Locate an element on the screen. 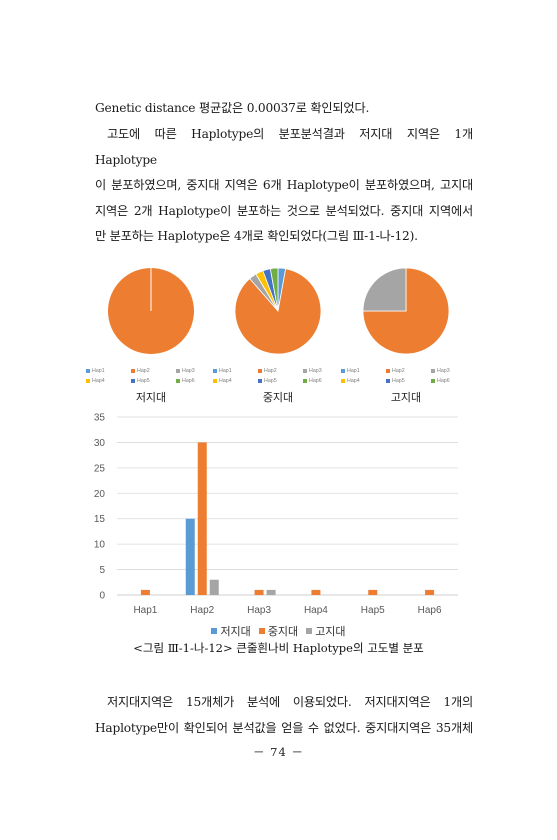 This screenshot has width=557, height=840. pie-chart-midland: Hap1 Hap2 Hap3 Hap4 Hap5 Hap6 중지대 is located at coordinates (278, 334).